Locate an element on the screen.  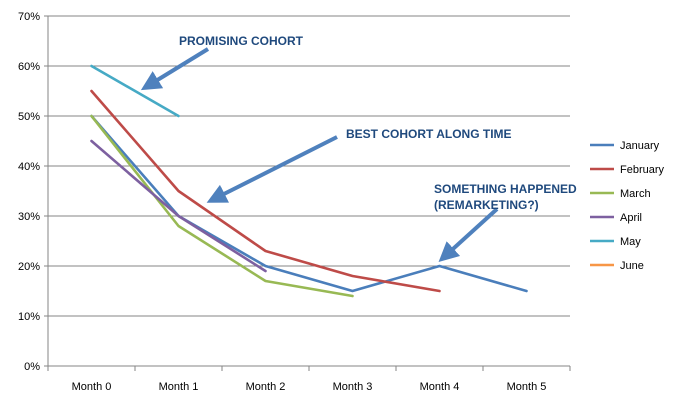
legend-label-january: January is located at coordinates (640, 146).